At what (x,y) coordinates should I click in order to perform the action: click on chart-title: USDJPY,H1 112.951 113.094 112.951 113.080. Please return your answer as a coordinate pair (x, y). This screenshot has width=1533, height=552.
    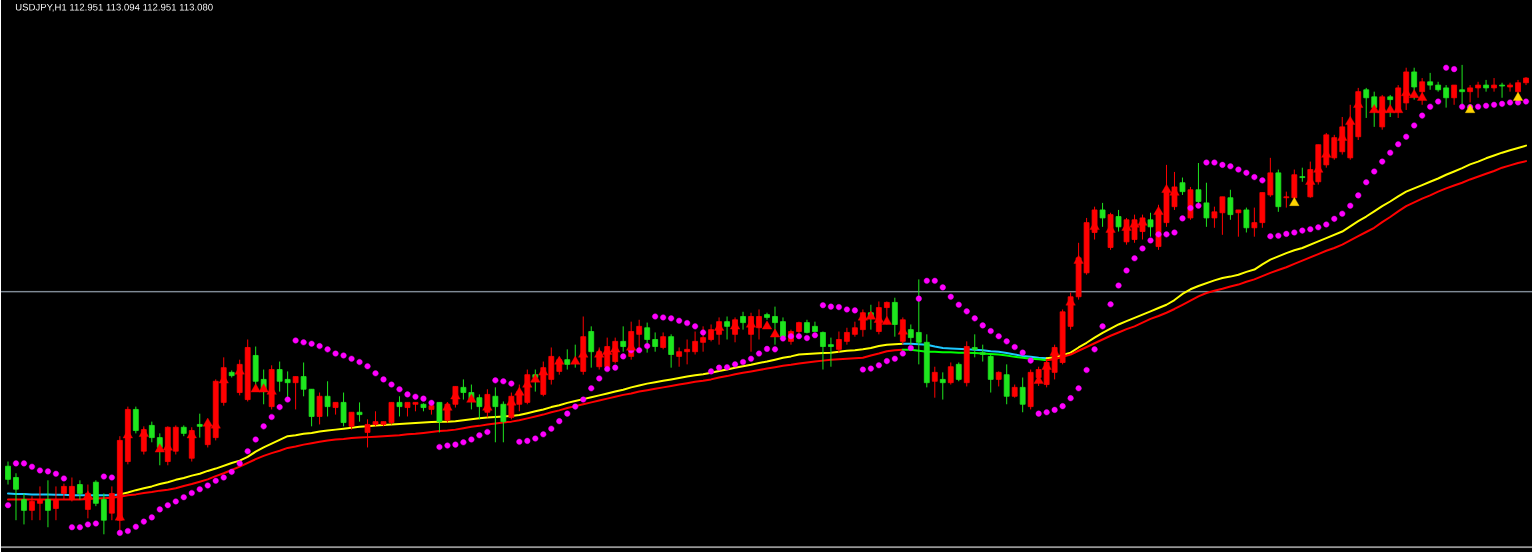
    Looking at the image, I should click on (114, 7).